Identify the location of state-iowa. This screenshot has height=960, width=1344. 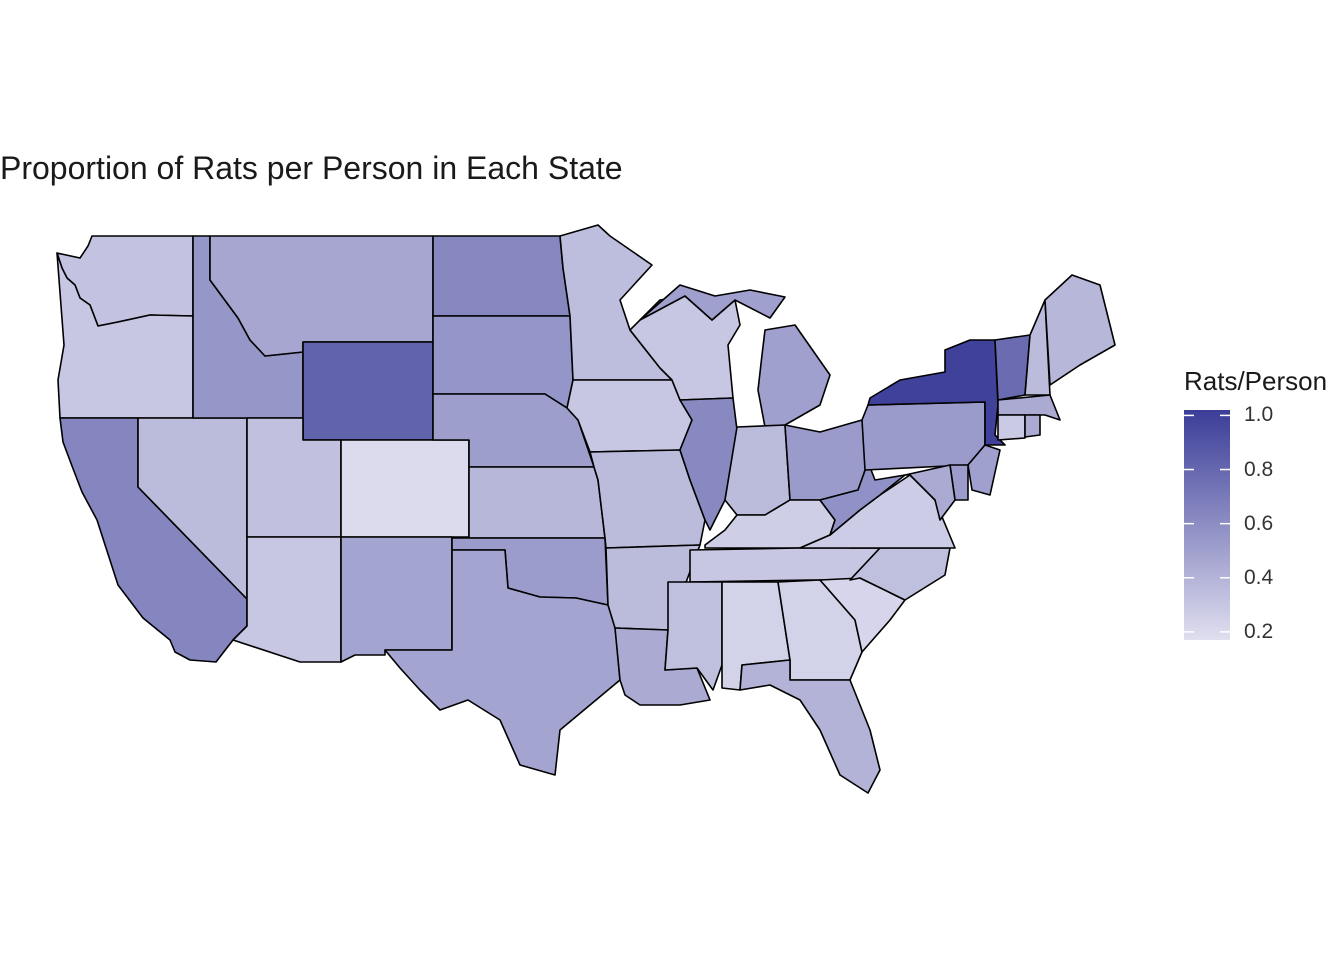
(629, 416).